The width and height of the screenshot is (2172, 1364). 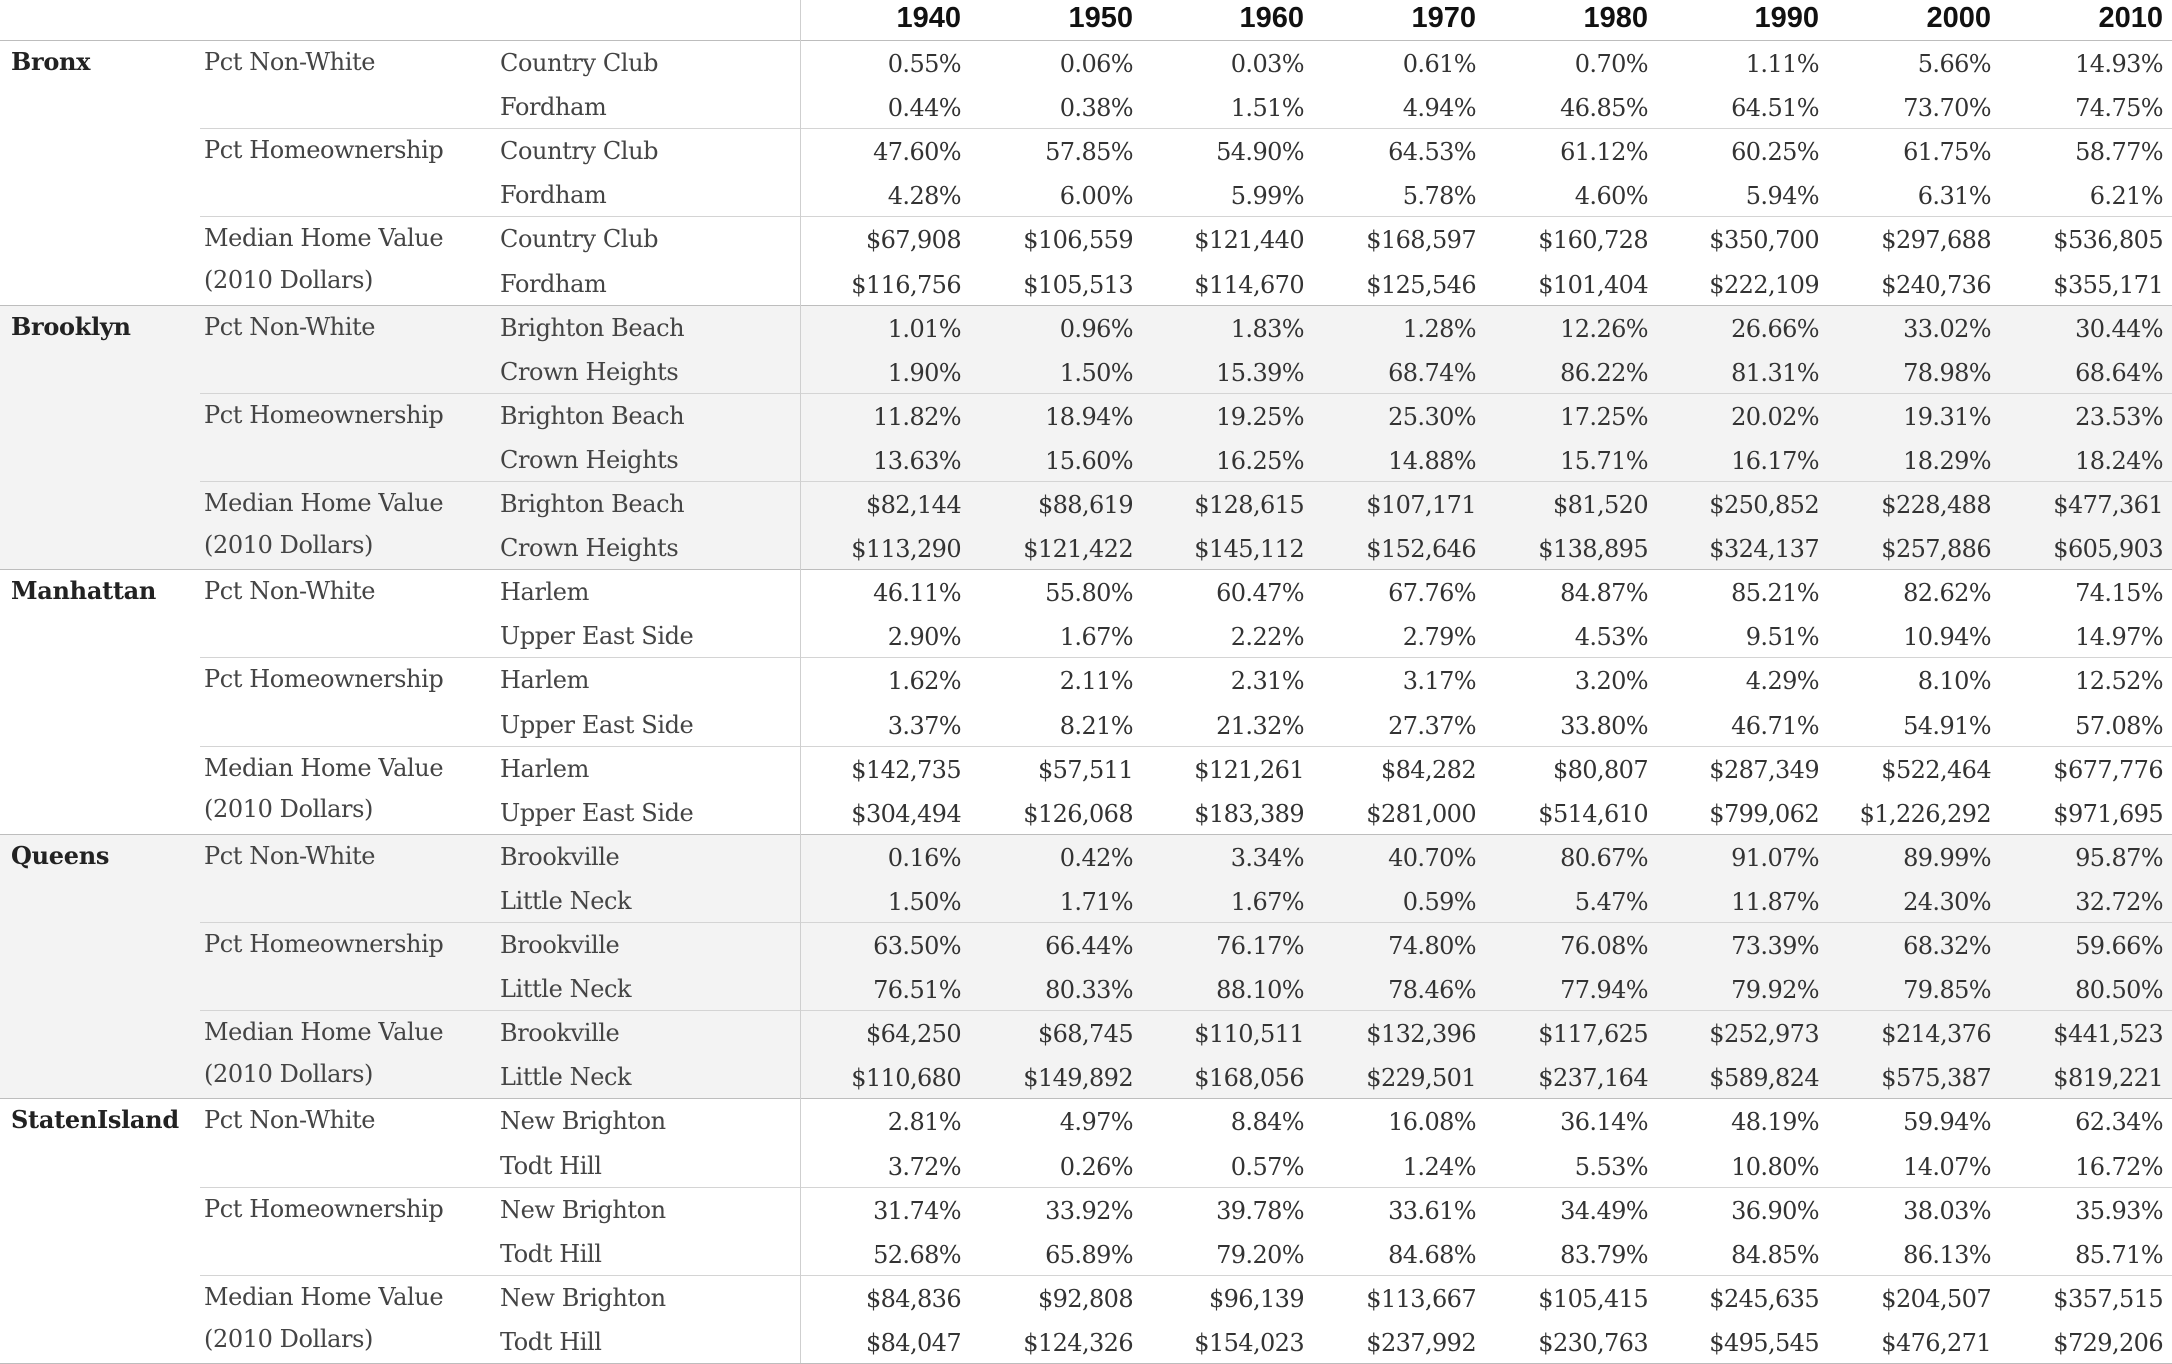 What do you see at coordinates (1775, 1210) in the screenshot?
I see `table-cell-value: 36.90%` at bounding box center [1775, 1210].